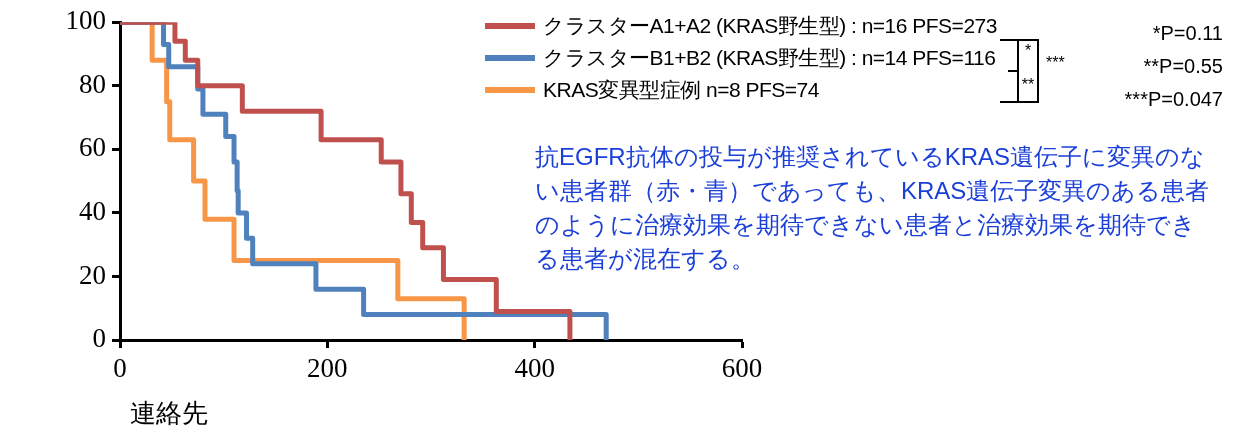 Image resolution: width=1233 pixels, height=434 pixels. What do you see at coordinates (85, 20) in the screenshot?
I see `y-tick-label: 100` at bounding box center [85, 20].